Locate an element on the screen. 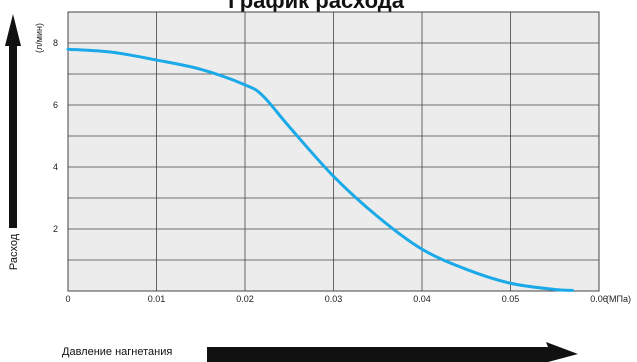 The image size is (637, 362). x-tick-label: 0.03 is located at coordinates (334, 299).